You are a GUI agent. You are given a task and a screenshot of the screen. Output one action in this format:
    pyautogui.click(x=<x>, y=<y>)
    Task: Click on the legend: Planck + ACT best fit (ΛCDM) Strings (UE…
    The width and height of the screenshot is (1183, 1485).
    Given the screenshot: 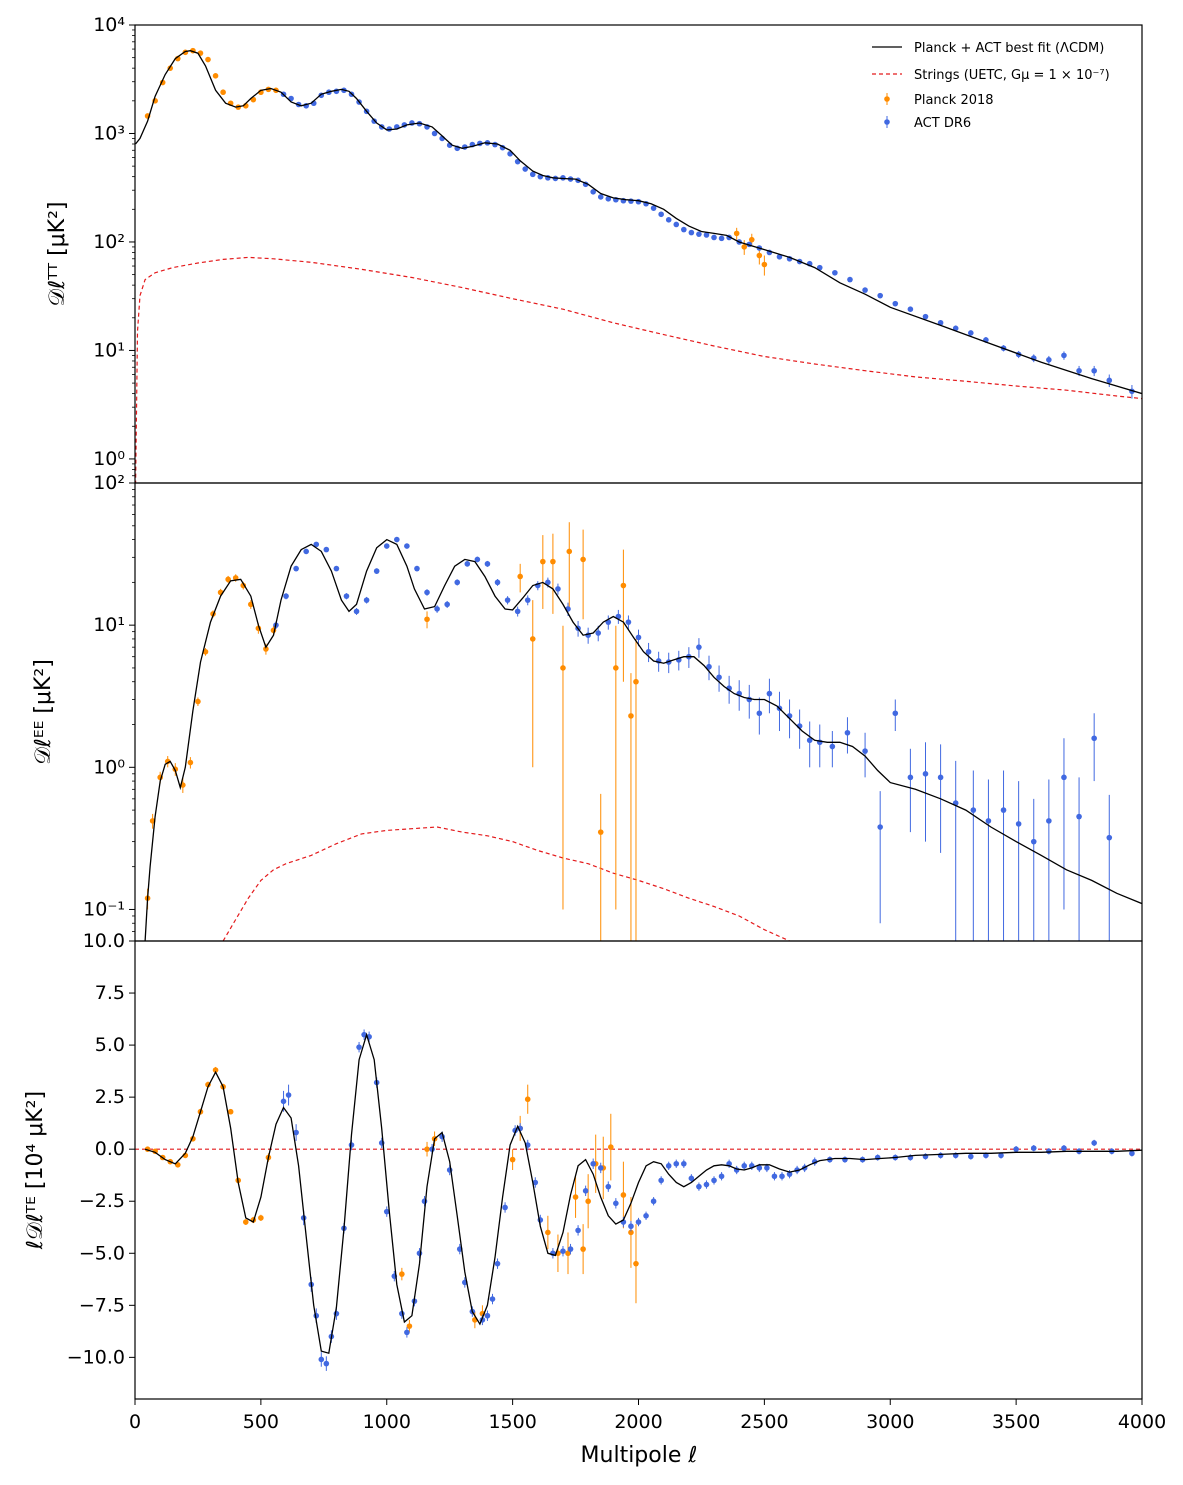 What is the action you would take?
    pyautogui.click(x=991, y=86)
    